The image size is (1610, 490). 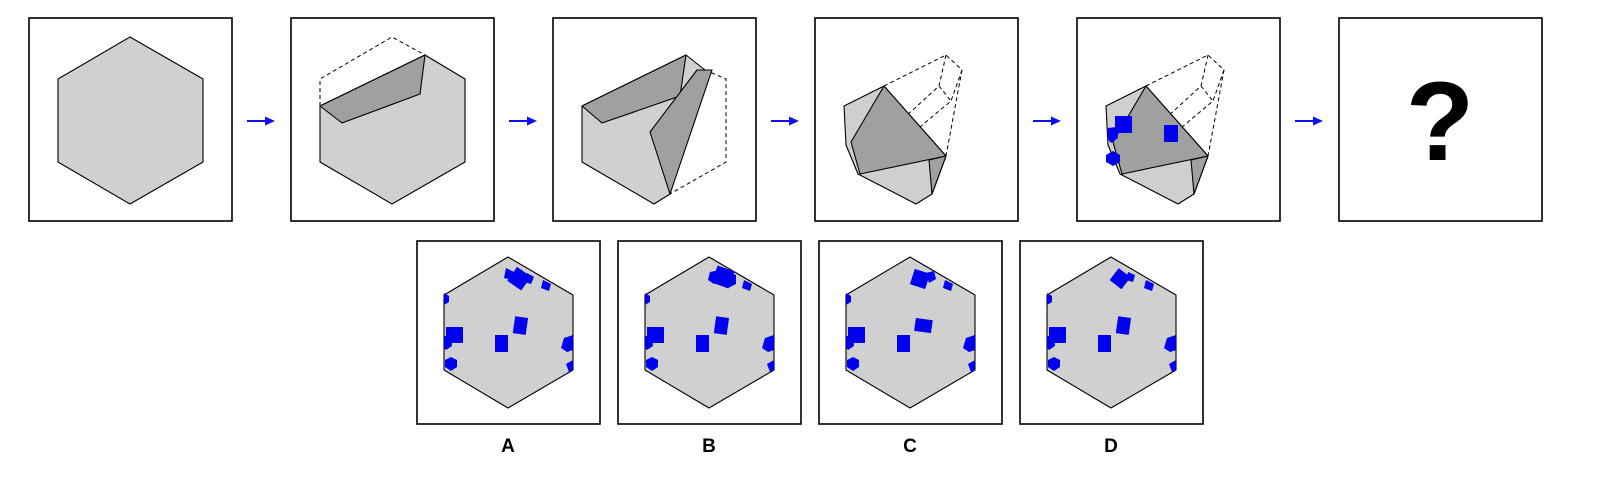 I want to click on step-3-panel, so click(x=654, y=119).